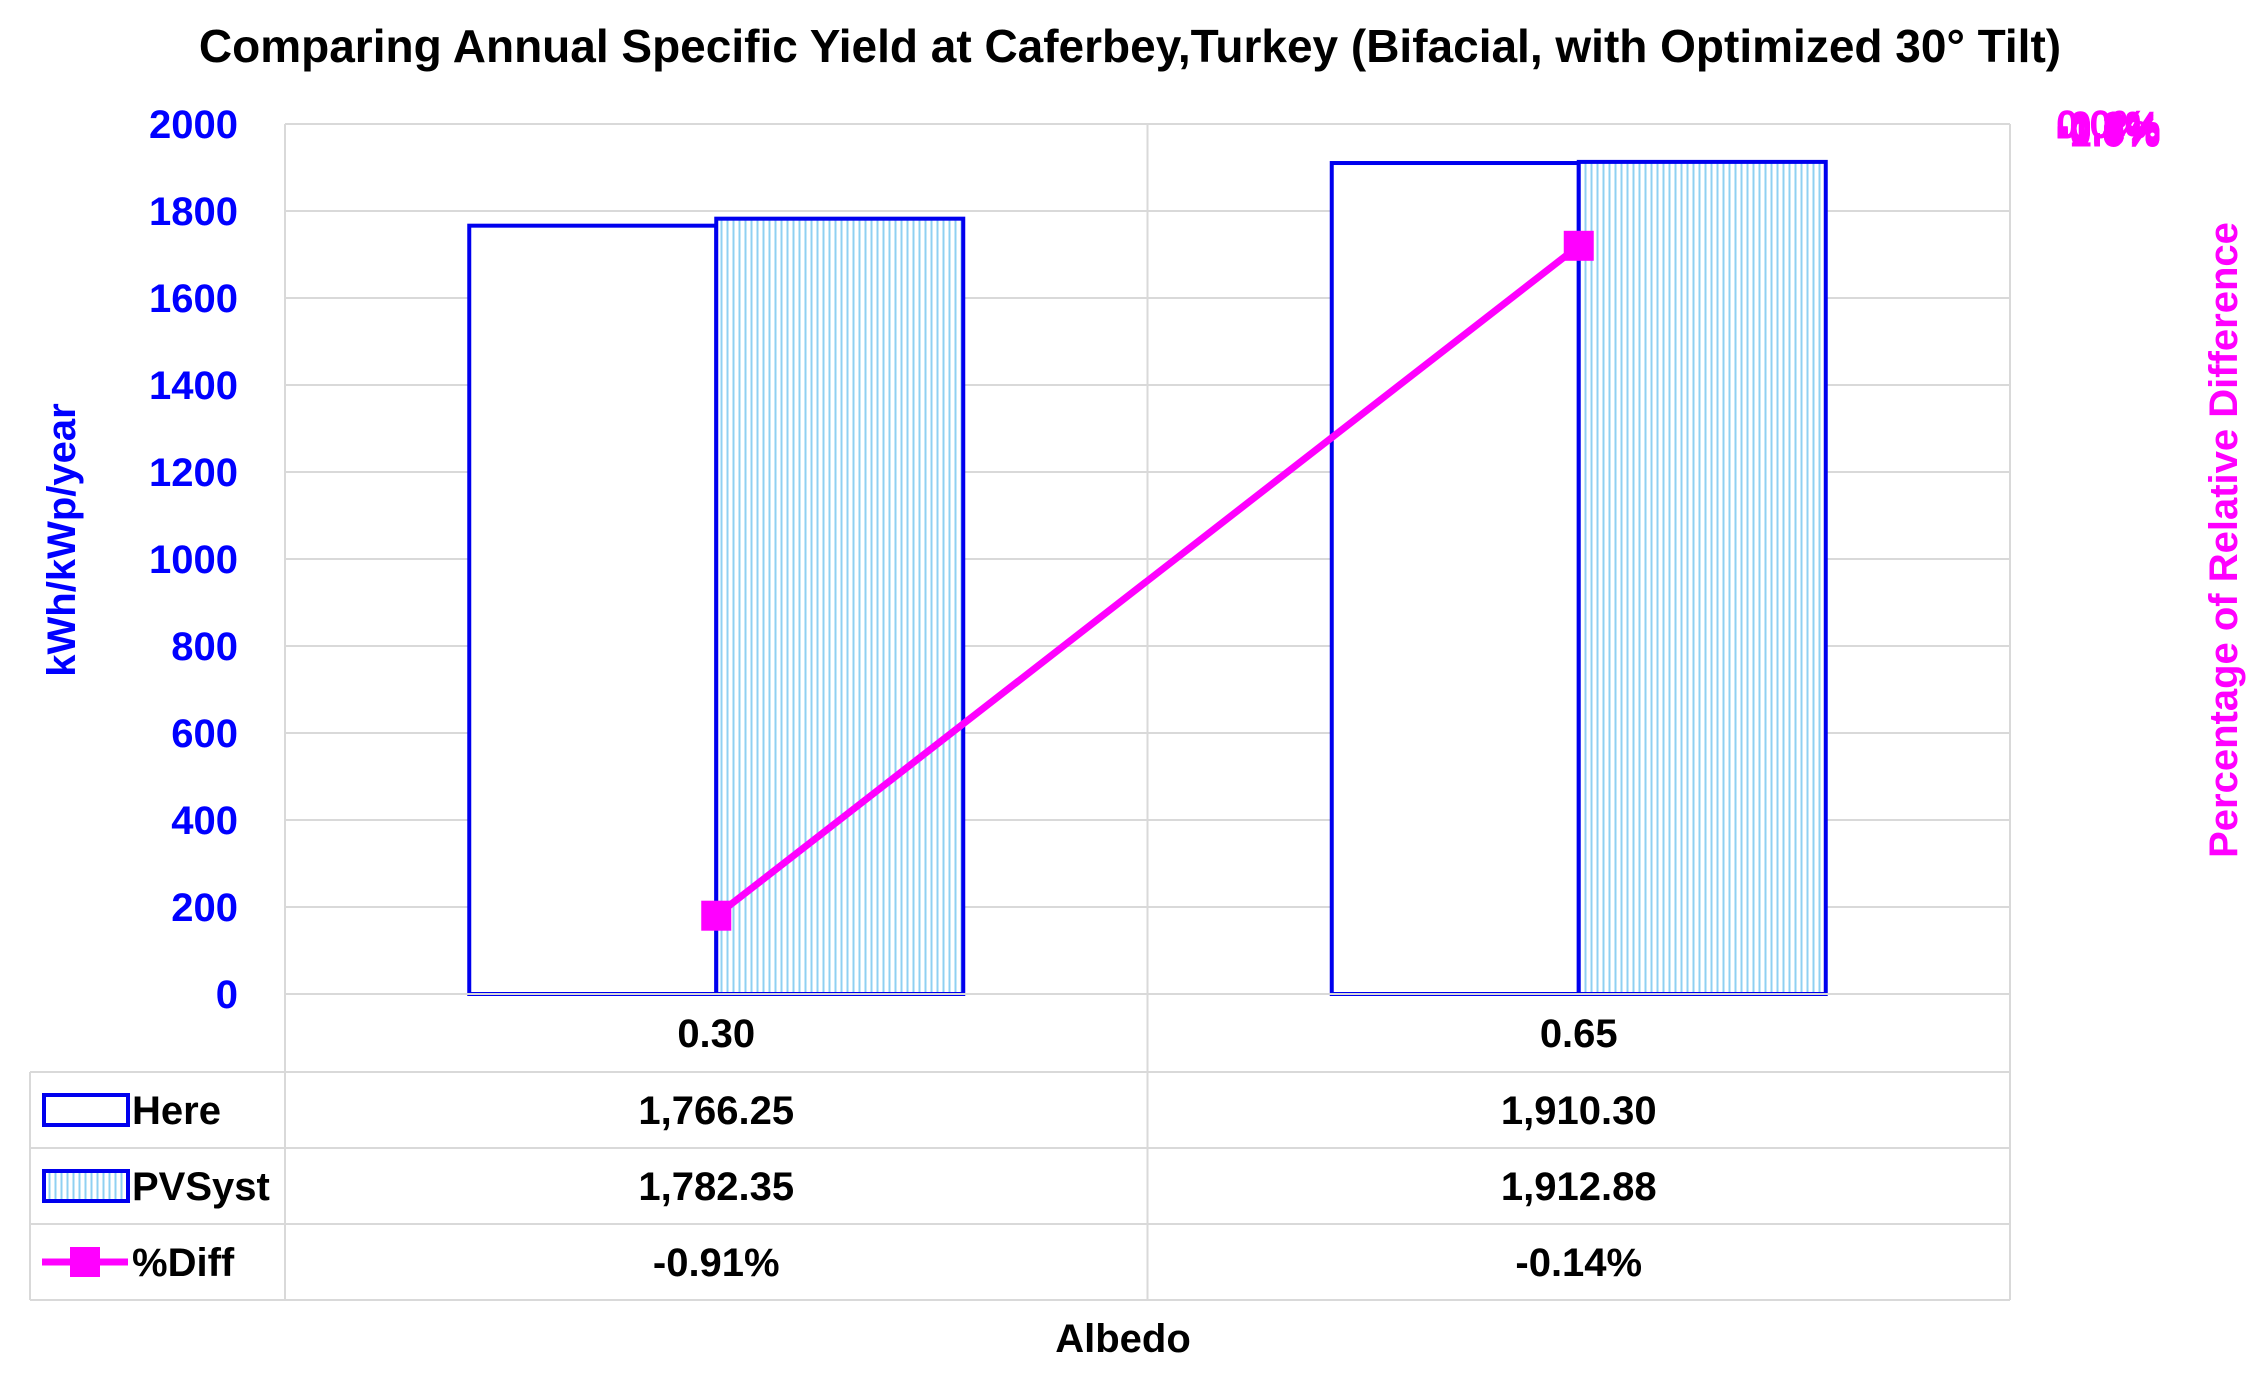  I want to click on left-axis-title: kWh/kWp/year, so click(62, 539).